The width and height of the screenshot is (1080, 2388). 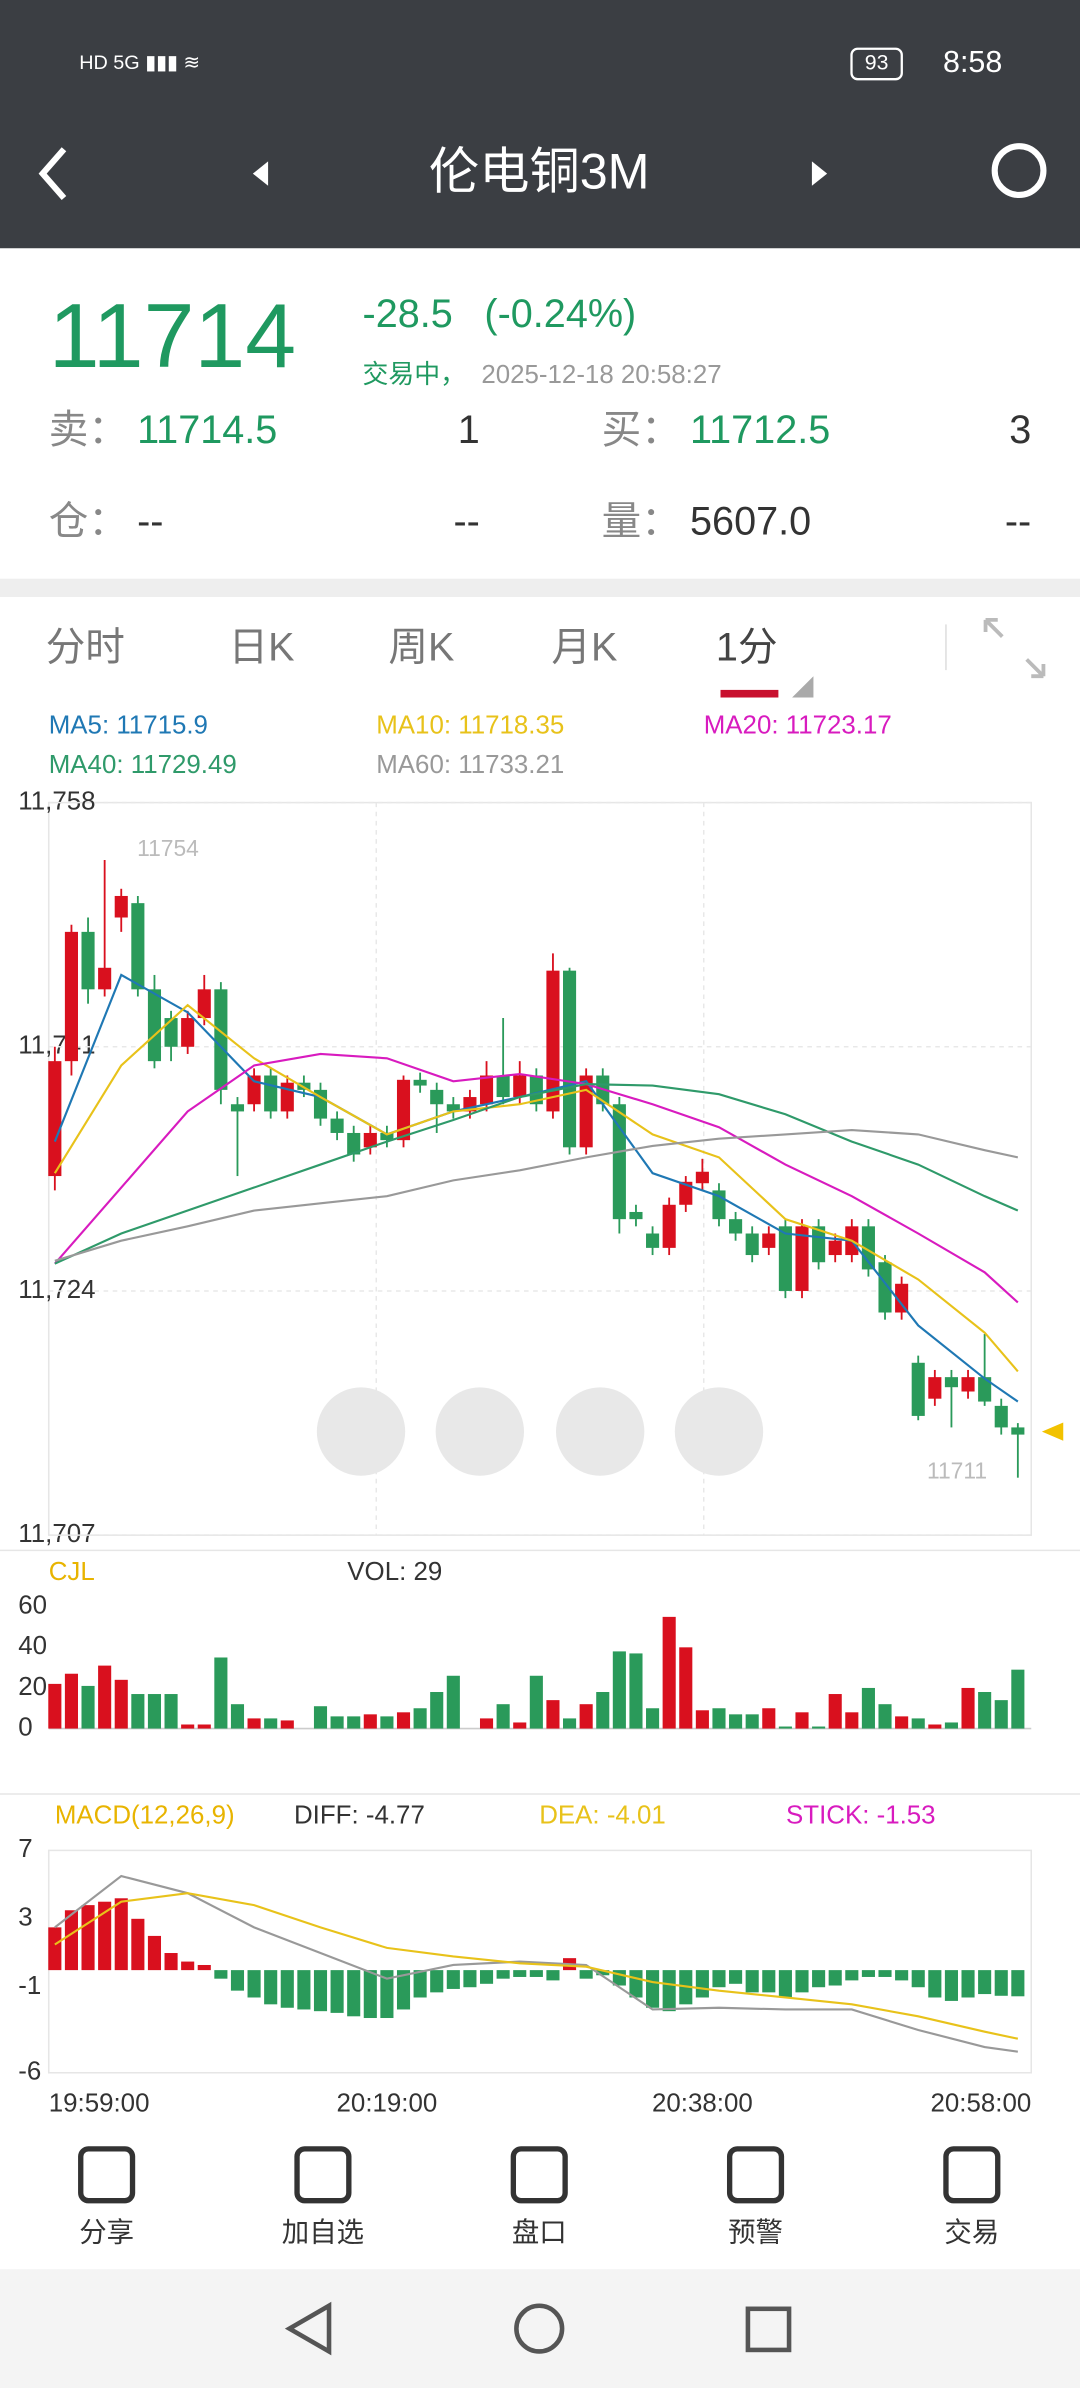 I want to click on x-tick-label: 20:38:00, so click(x=702, y=2104).